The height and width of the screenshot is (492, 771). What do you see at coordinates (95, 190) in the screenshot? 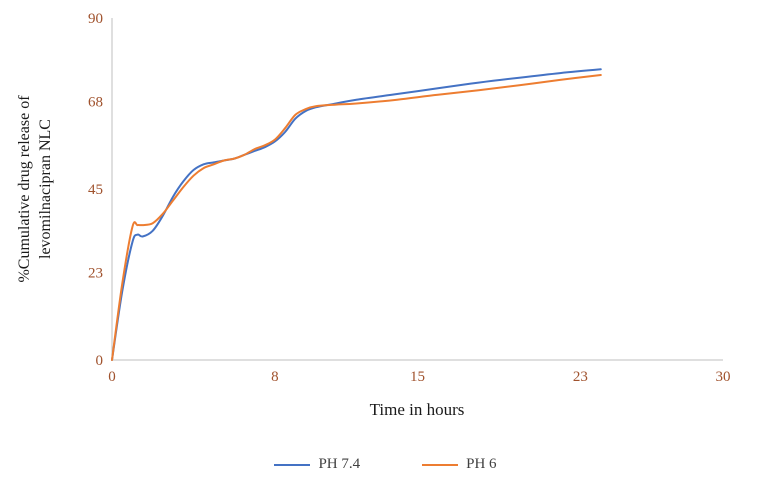
I see `y-tick-label: 45` at bounding box center [95, 190].